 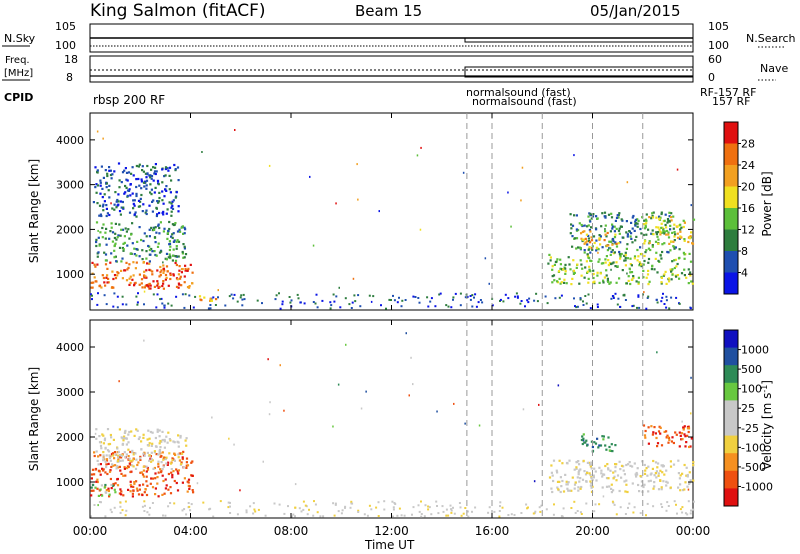 What do you see at coordinates (389, 545) in the screenshot?
I see `x-axis-label: Time UT` at bounding box center [389, 545].